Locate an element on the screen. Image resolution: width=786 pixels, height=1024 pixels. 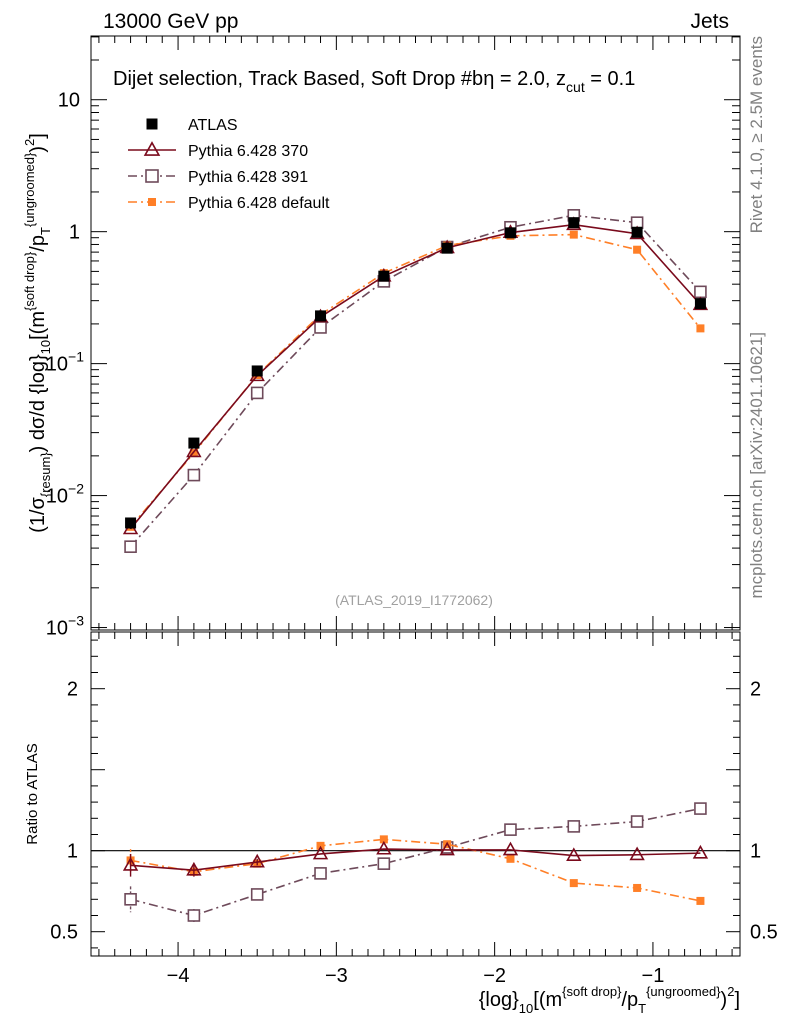
legend-entry: ATLAS is located at coordinates (213, 125).